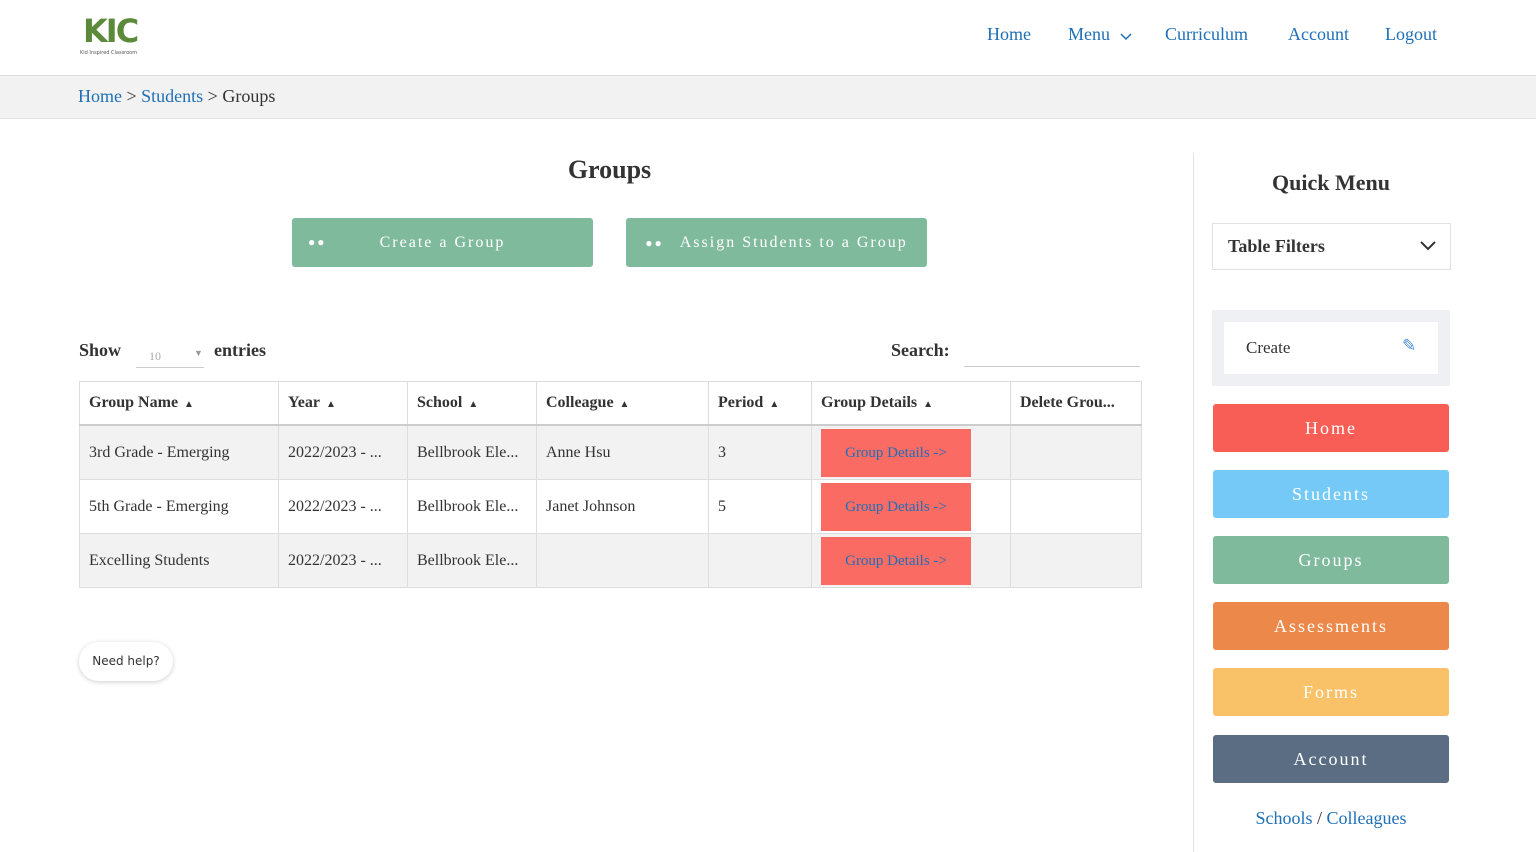 This screenshot has width=1536, height=852. Describe the element at coordinates (1009, 34) in the screenshot. I see `nav-link: Home` at that location.